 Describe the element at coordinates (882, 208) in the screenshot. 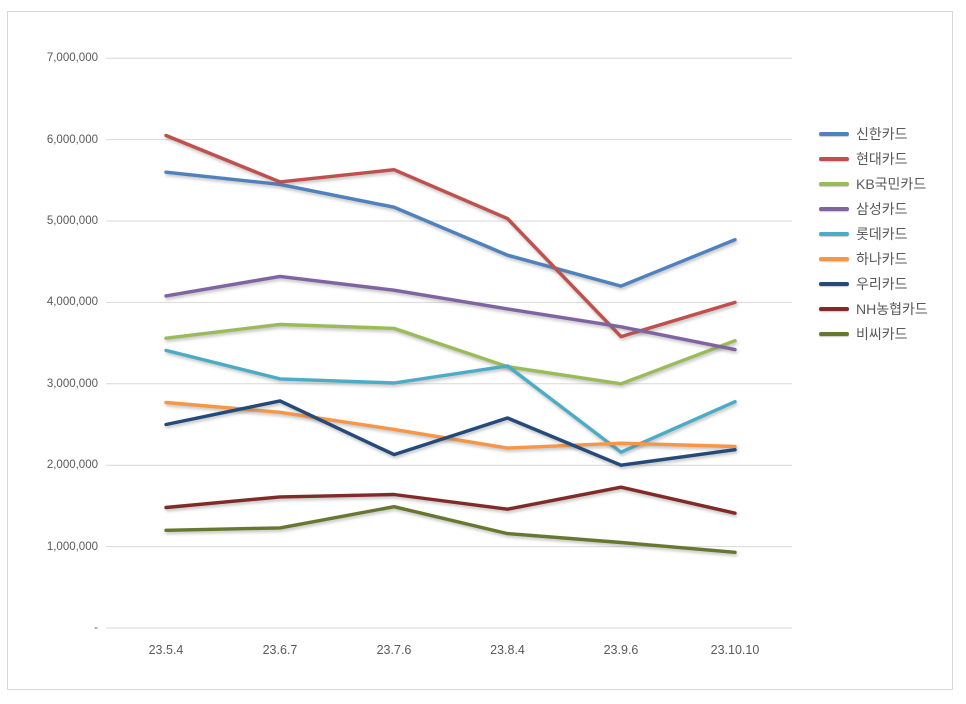

I see `legend-label: 삼성카드` at that location.